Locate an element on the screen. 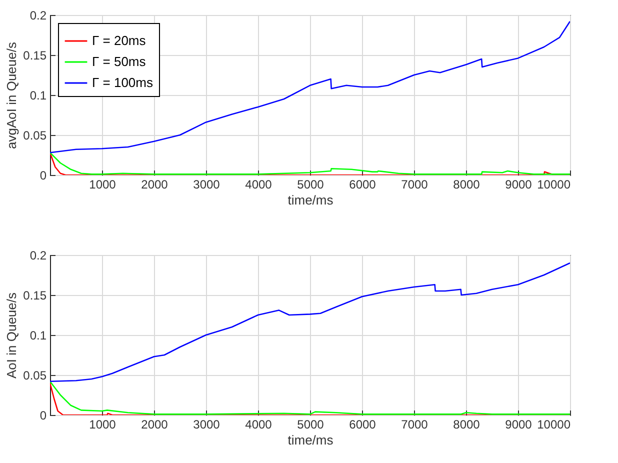 Image resolution: width=618 pixels, height=463 pixels. y-axis-title: AoI in Queue/s is located at coordinates (12, 335).